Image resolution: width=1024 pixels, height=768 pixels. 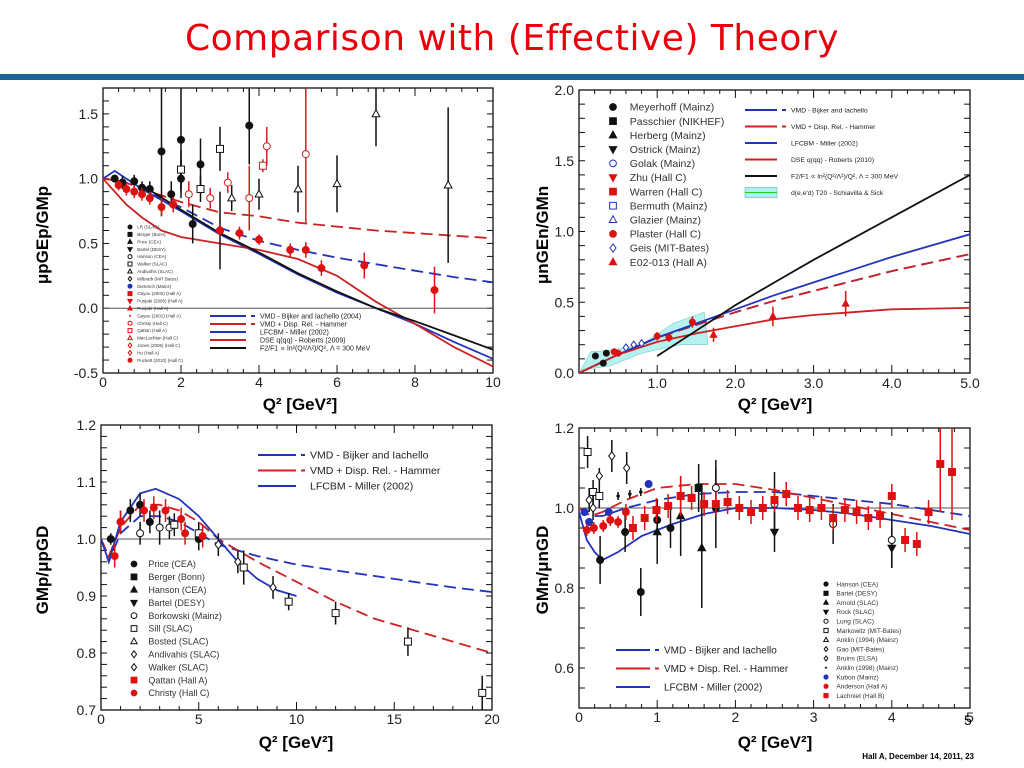 I want to click on legend-entry: d(e,e'd) T20 - Schiavilla & Sick, so click(x=837, y=193).